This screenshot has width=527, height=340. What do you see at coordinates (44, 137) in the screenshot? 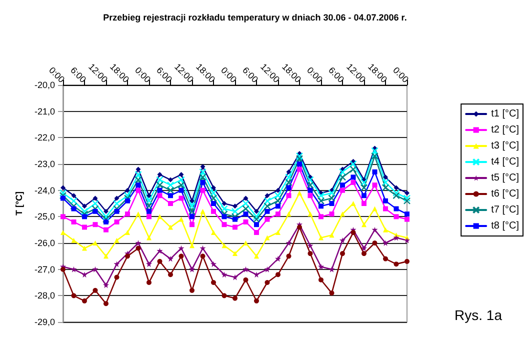
I see `y-tick-label: -22,0` at bounding box center [44, 137].